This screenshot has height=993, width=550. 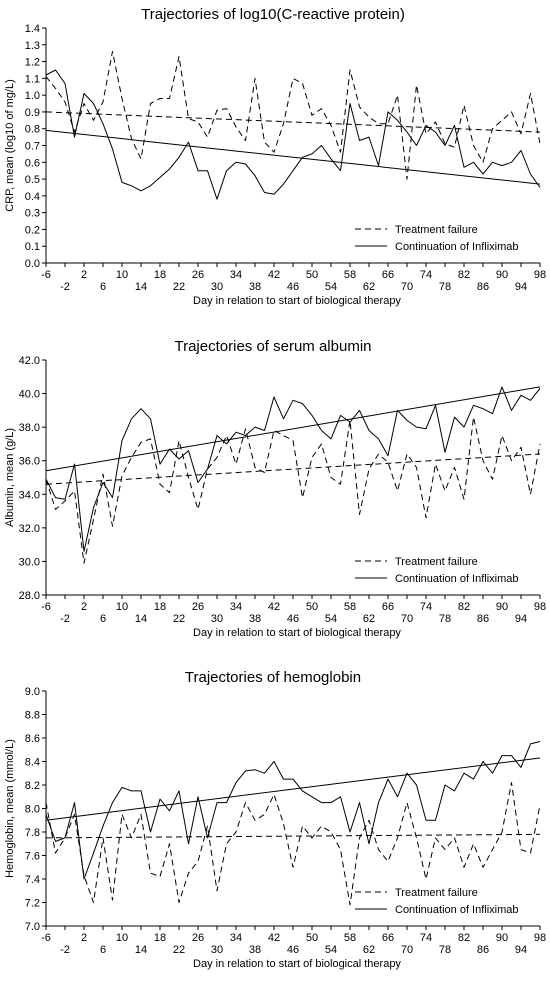 What do you see at coordinates (29, 395) in the screenshot?
I see `y-tick-label: 40.0` at bounding box center [29, 395].